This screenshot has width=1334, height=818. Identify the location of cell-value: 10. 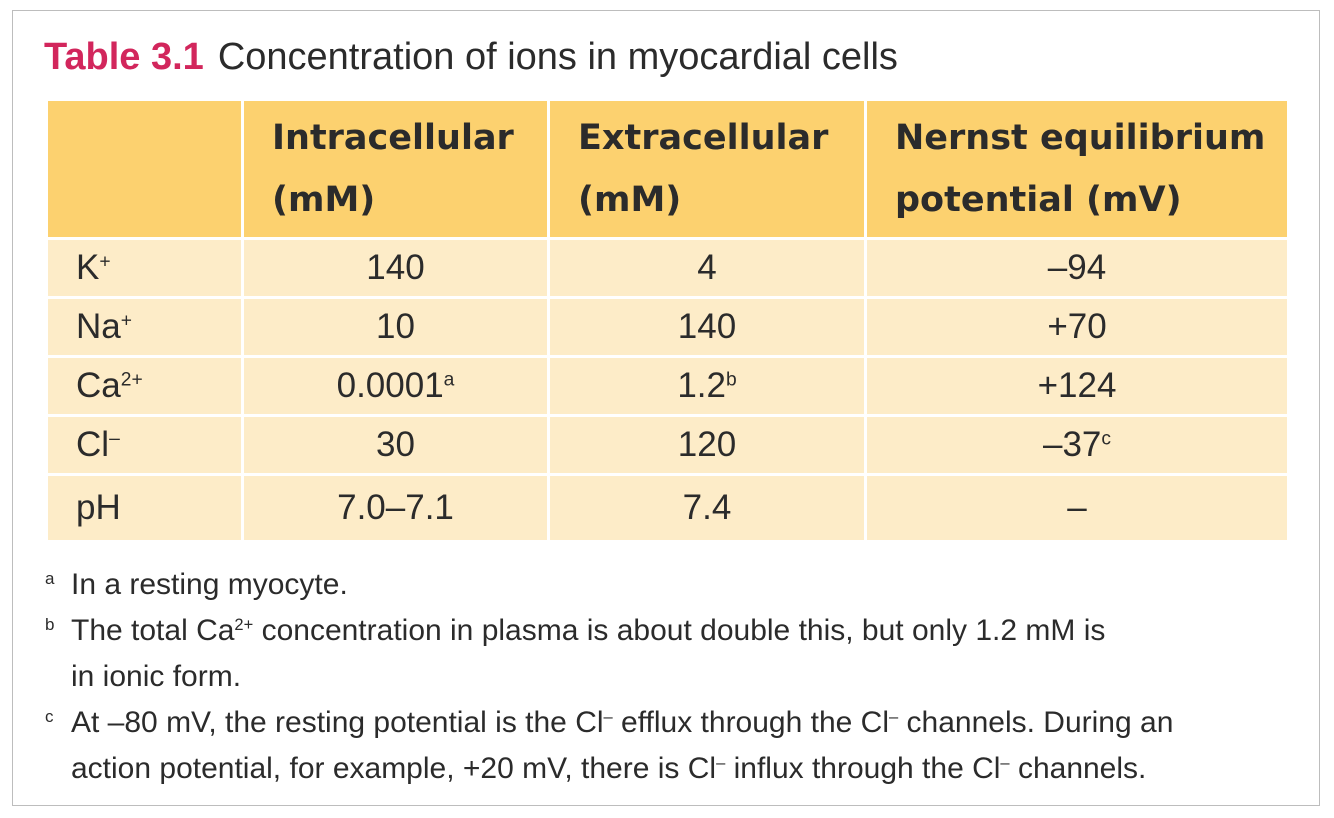
(395, 326).